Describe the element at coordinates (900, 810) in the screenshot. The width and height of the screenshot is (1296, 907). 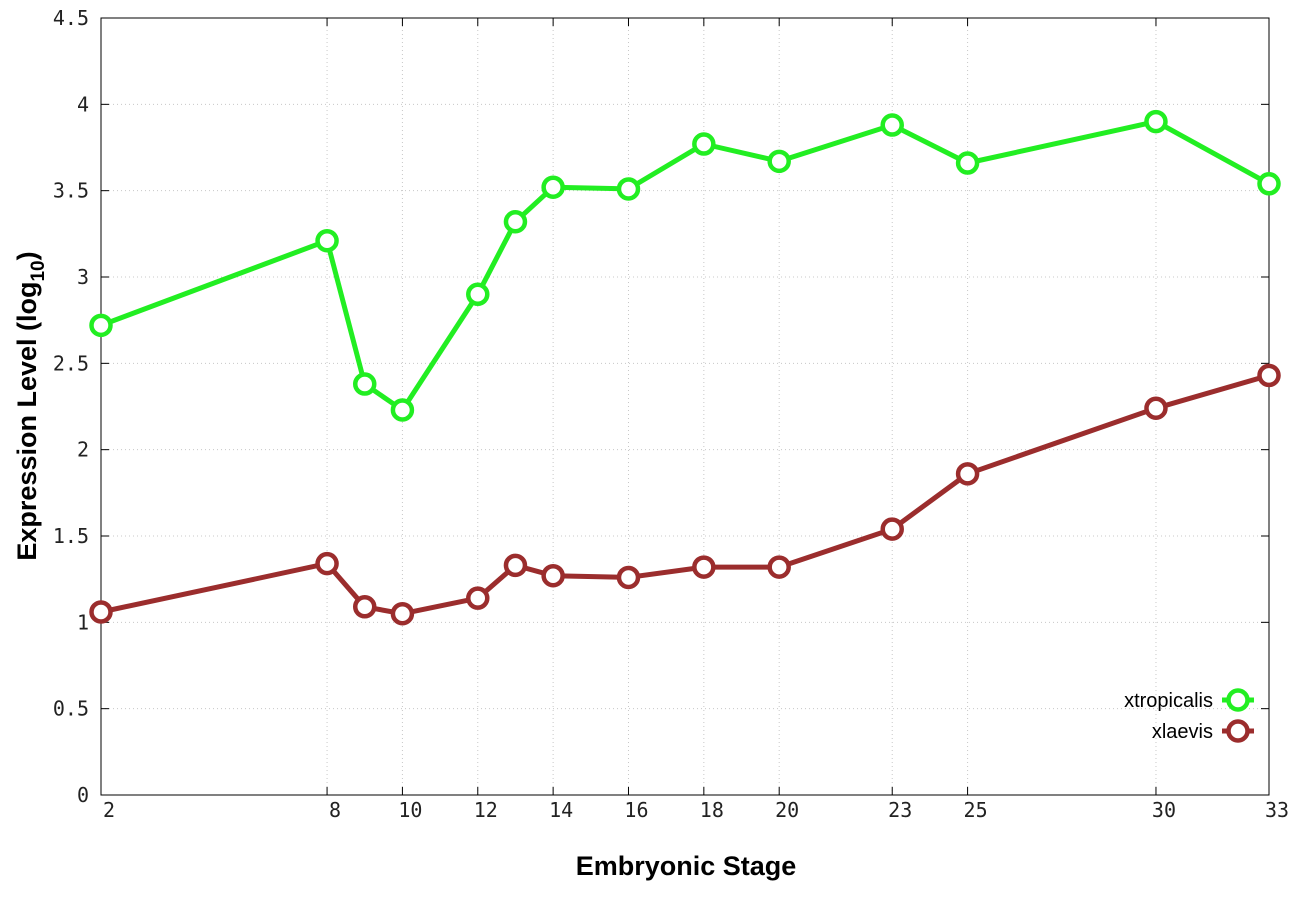
I see `x-tick-label: 23` at that location.